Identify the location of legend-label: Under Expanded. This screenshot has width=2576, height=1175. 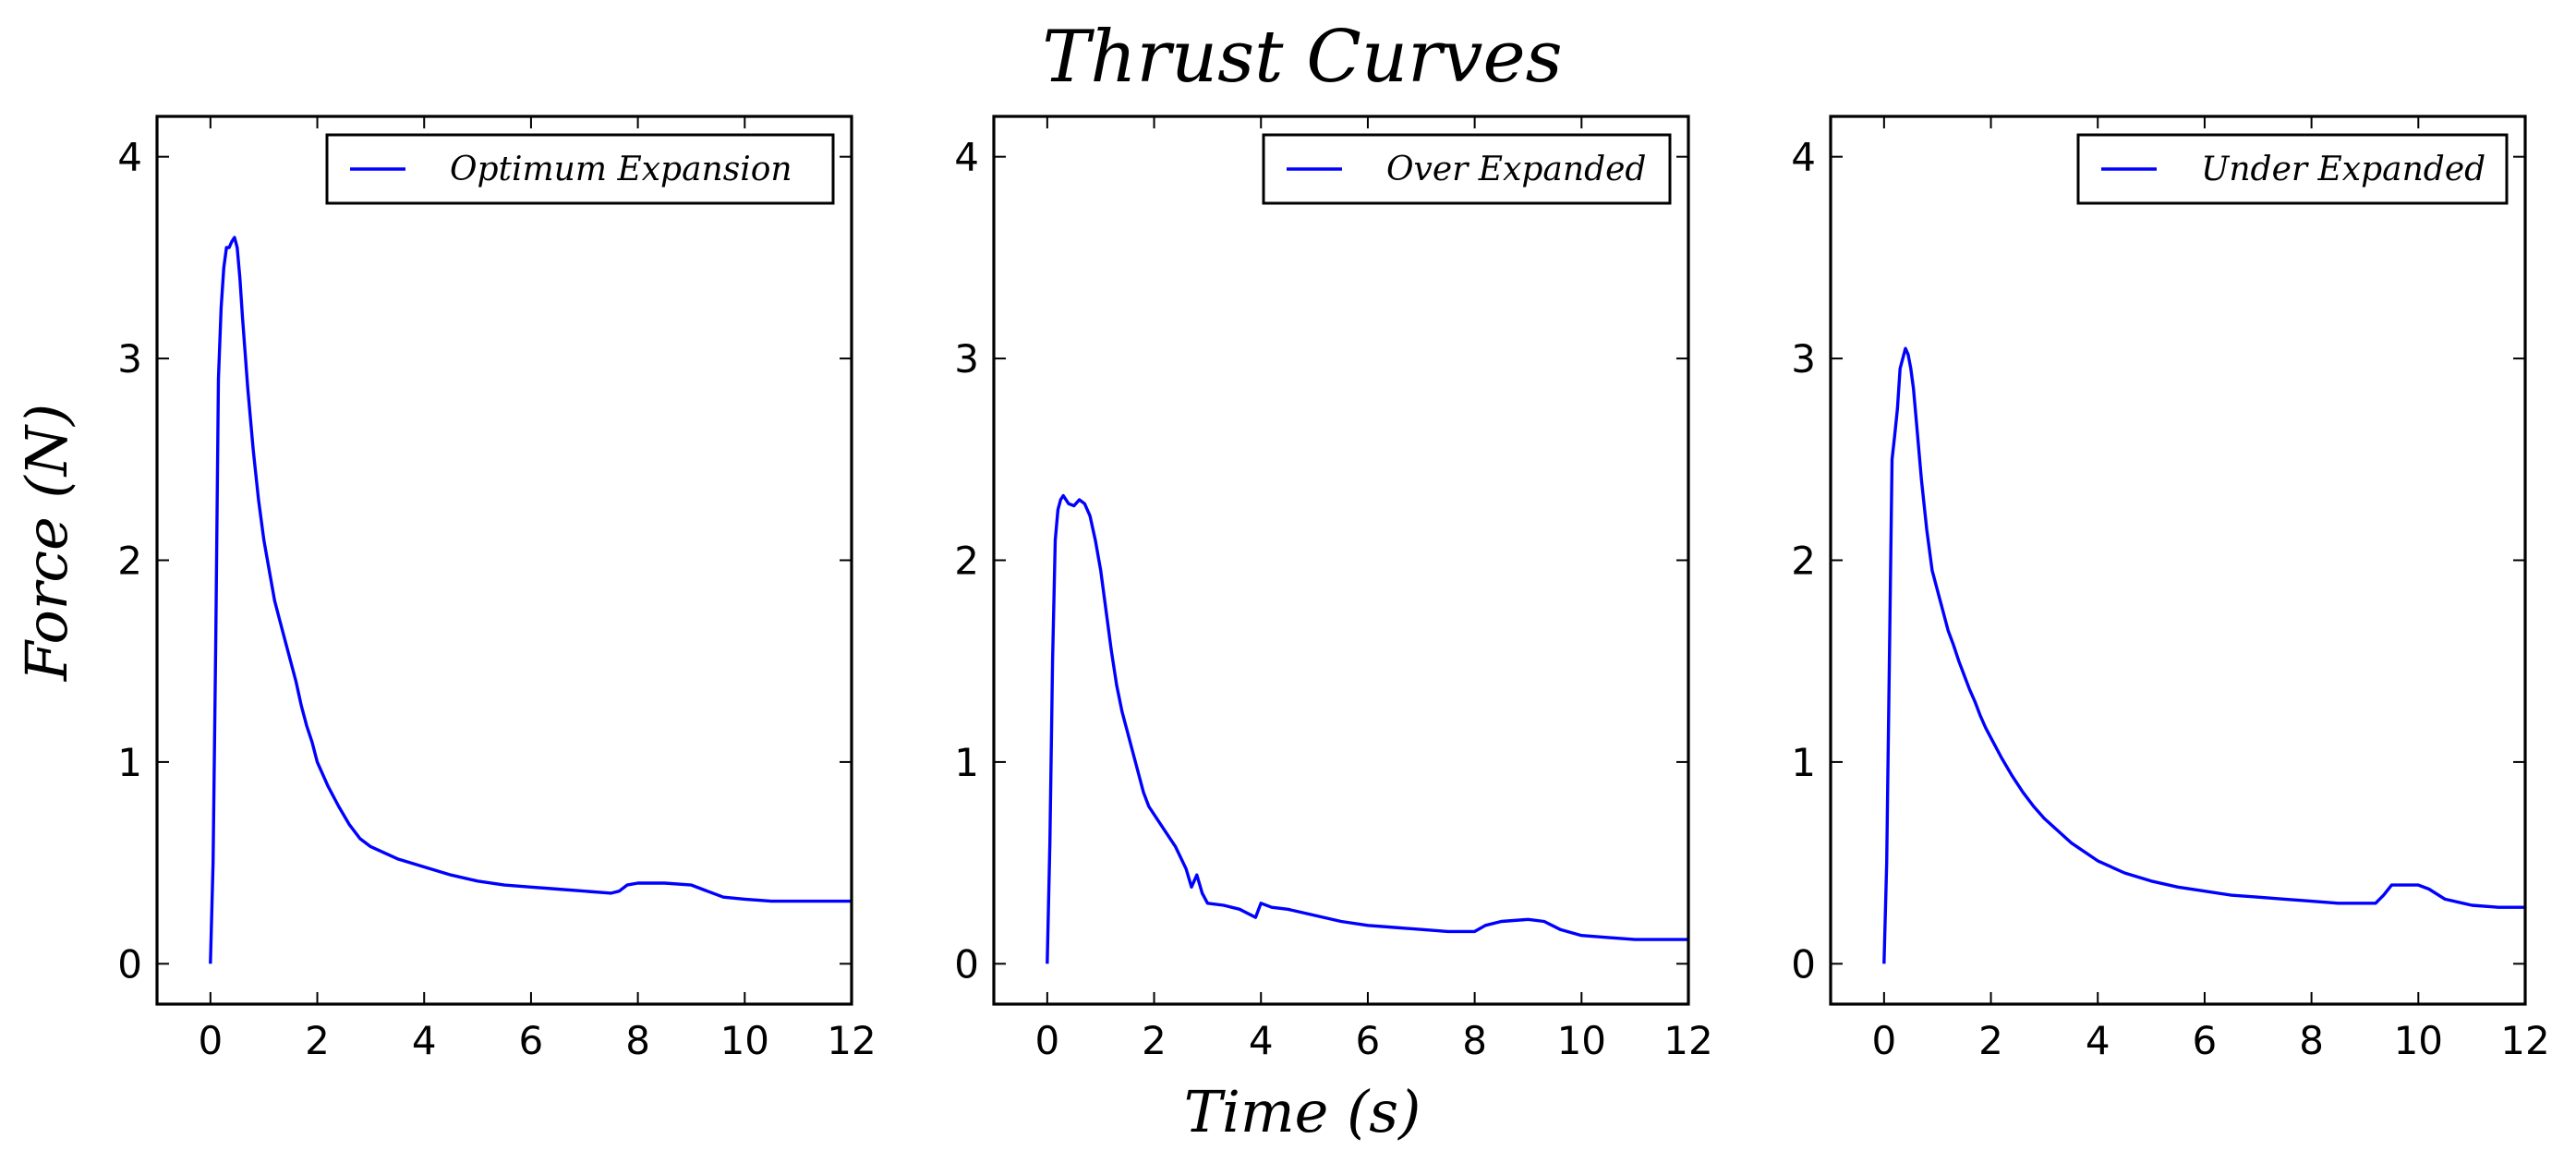
(2343, 170).